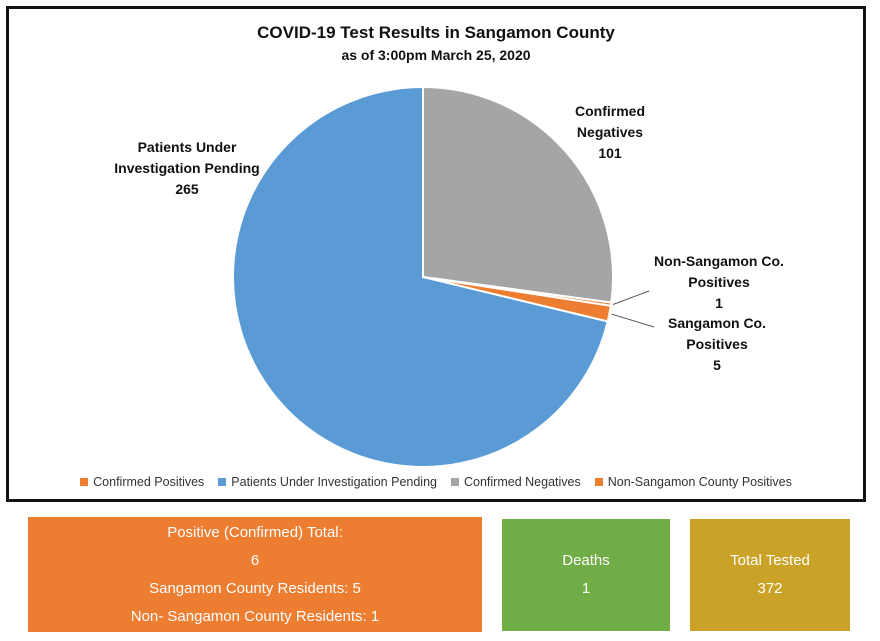  What do you see at coordinates (586, 560) in the screenshot?
I see `deaths-label: Deaths` at bounding box center [586, 560].